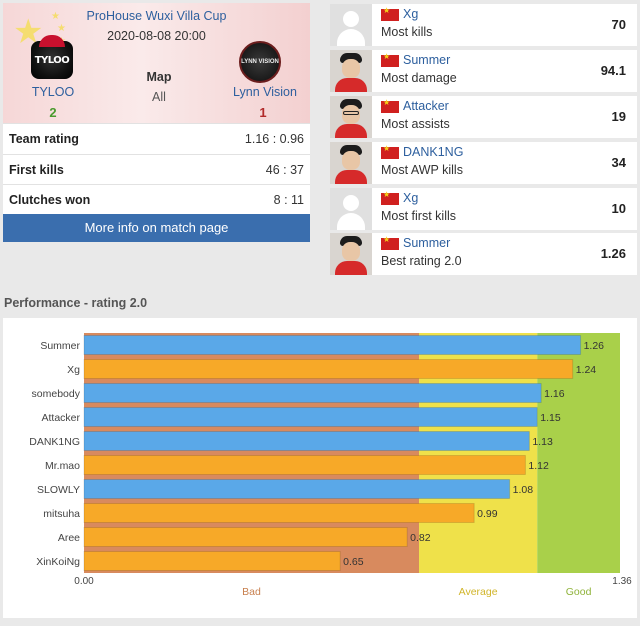  What do you see at coordinates (159, 97) in the screenshot?
I see `map-value: All` at bounding box center [159, 97].